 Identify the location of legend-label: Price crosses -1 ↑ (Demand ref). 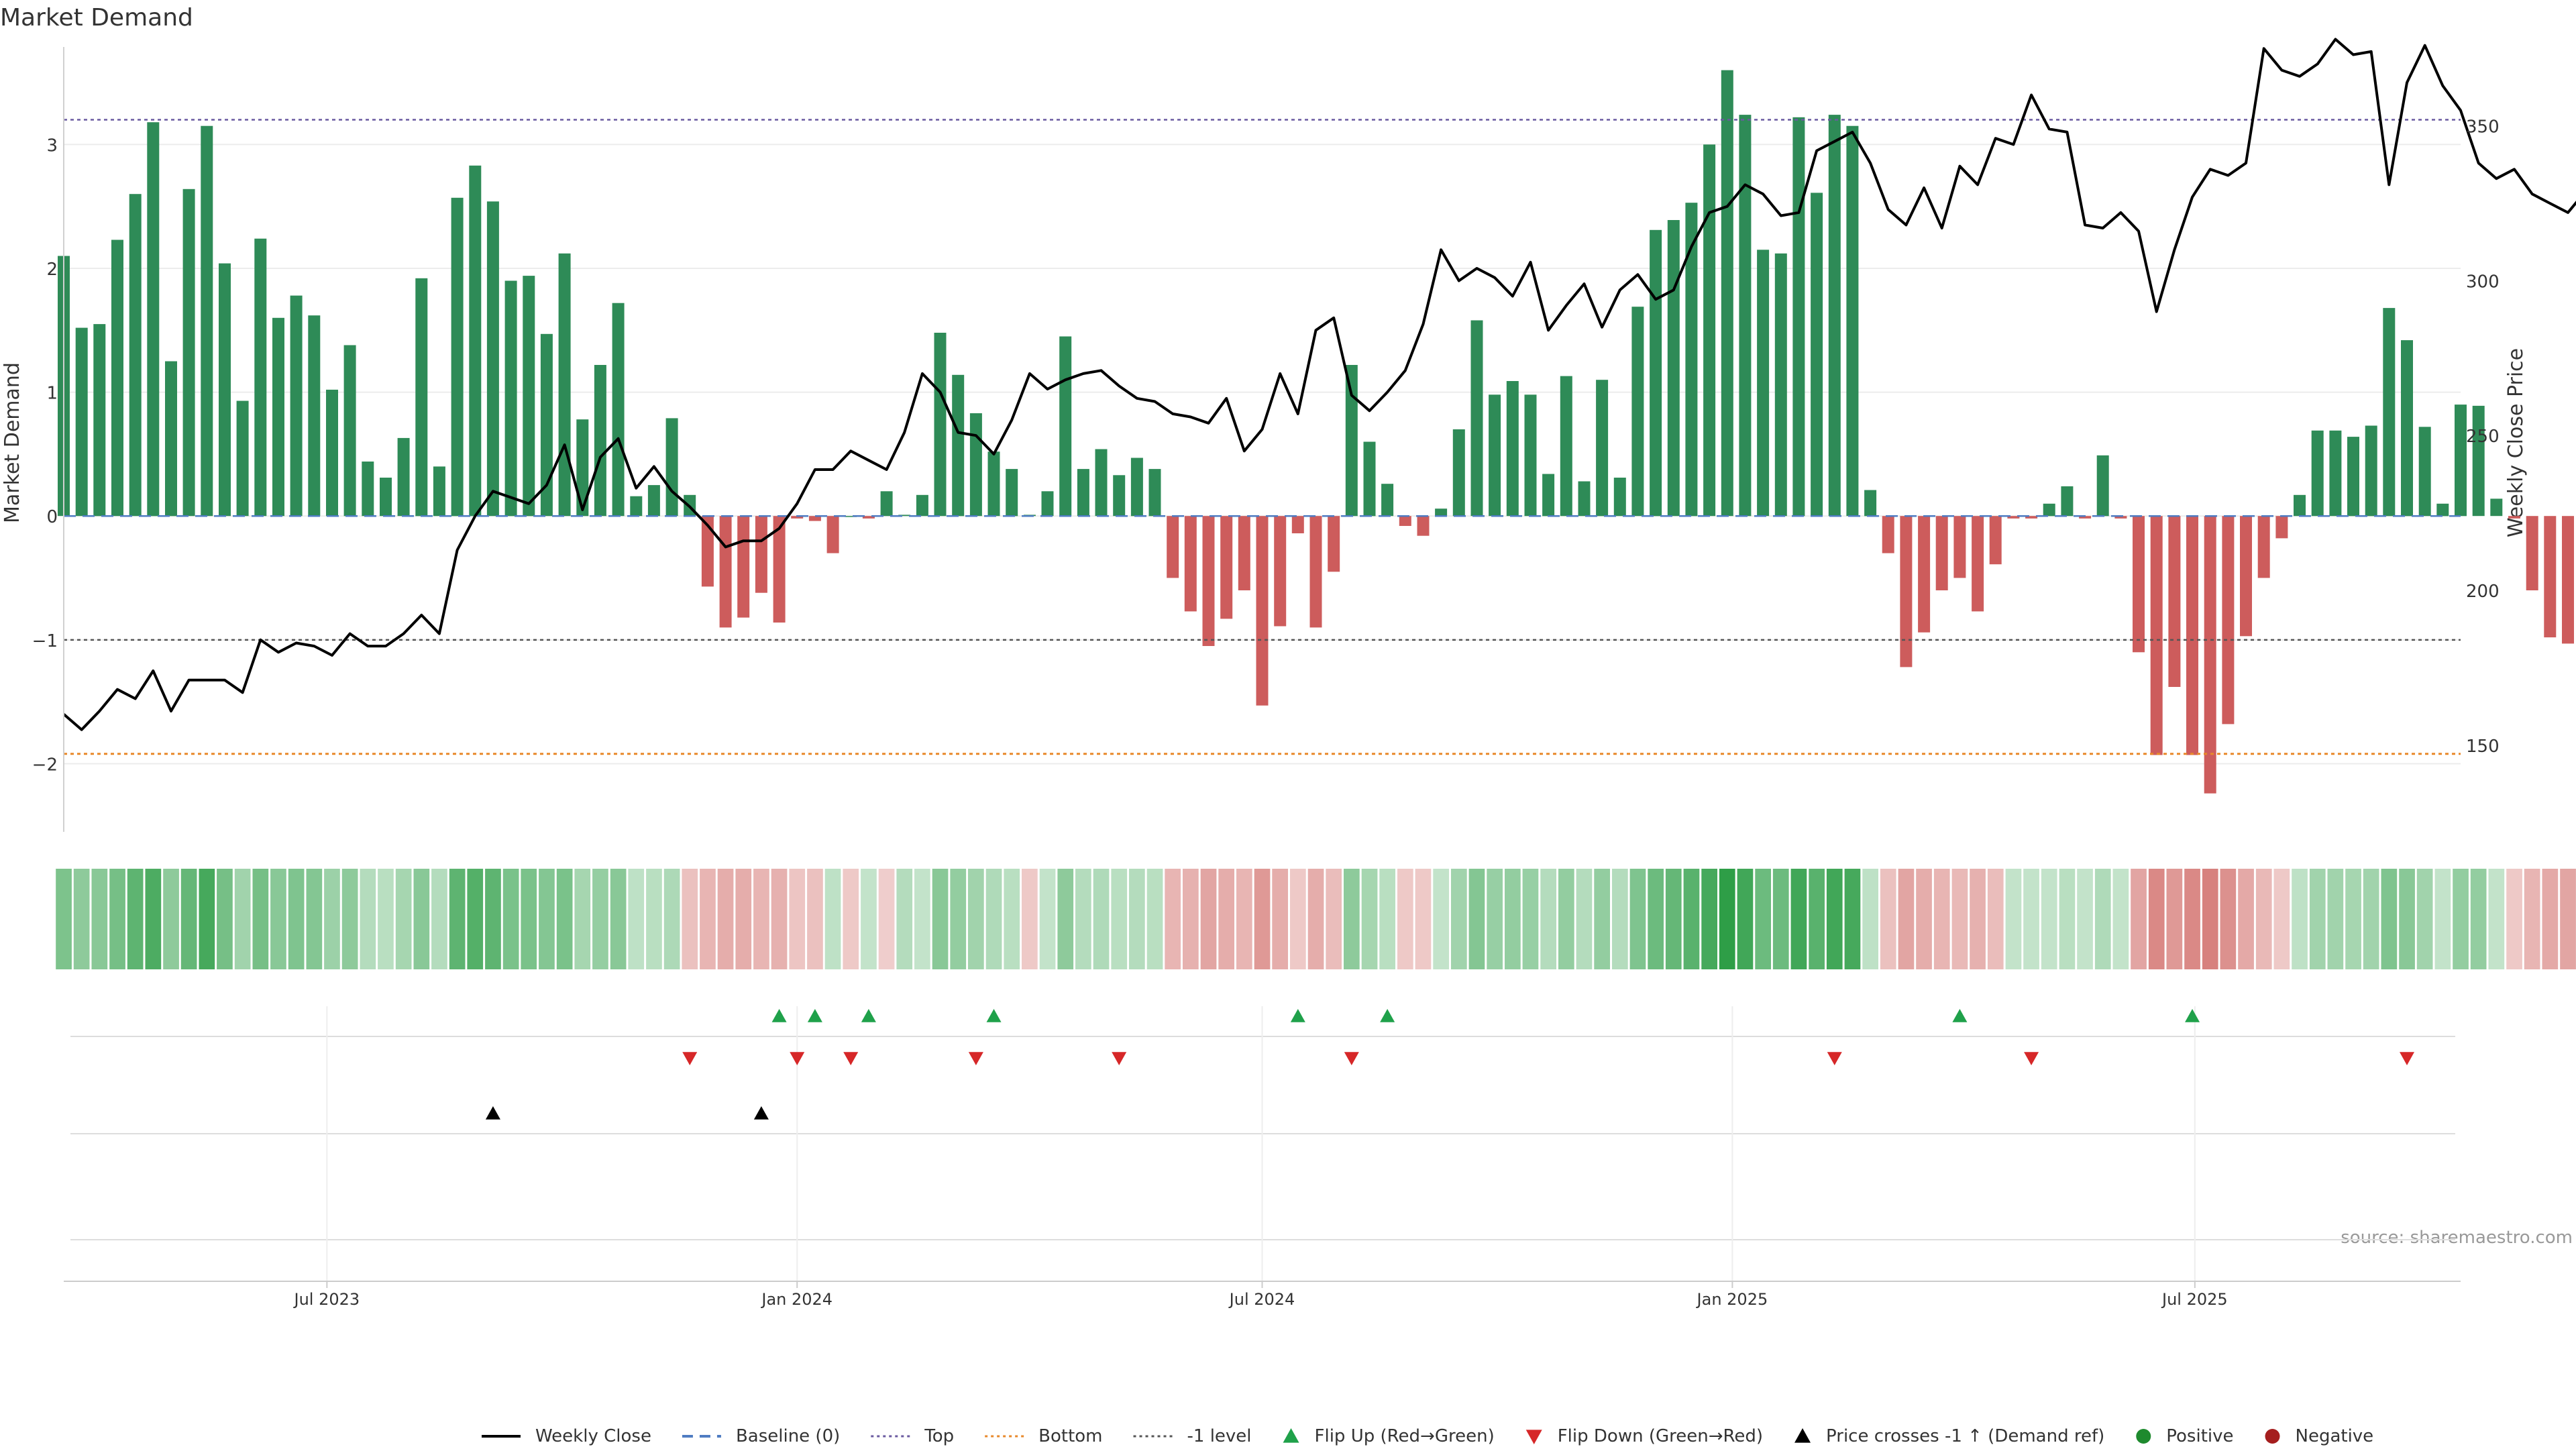
(1965, 1436).